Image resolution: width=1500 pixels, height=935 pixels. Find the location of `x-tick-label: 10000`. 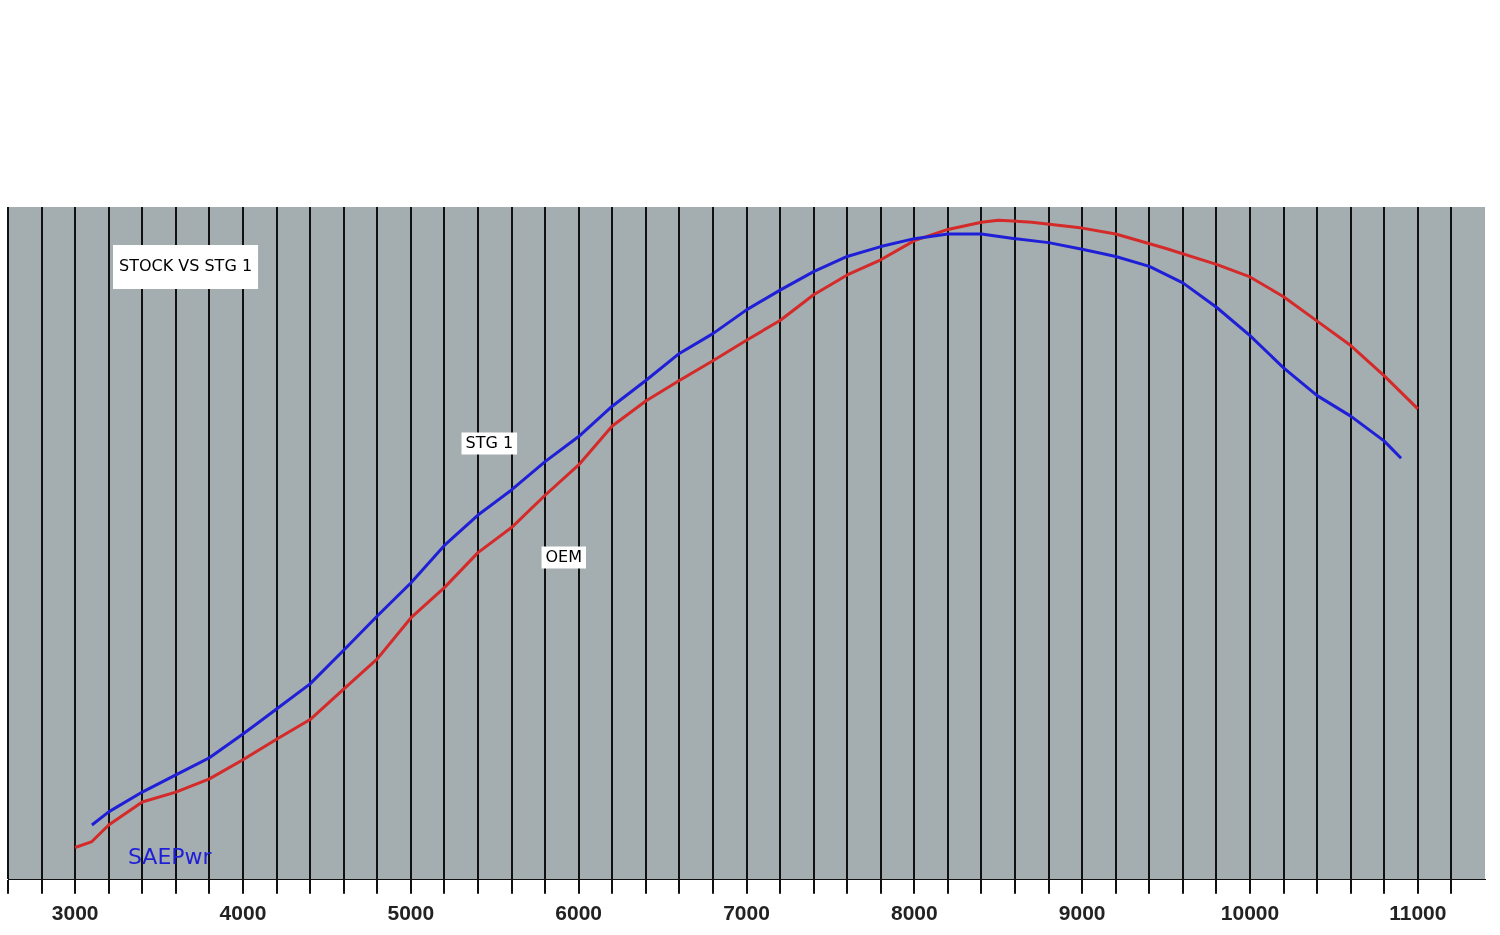

x-tick-label: 10000 is located at coordinates (1250, 913).